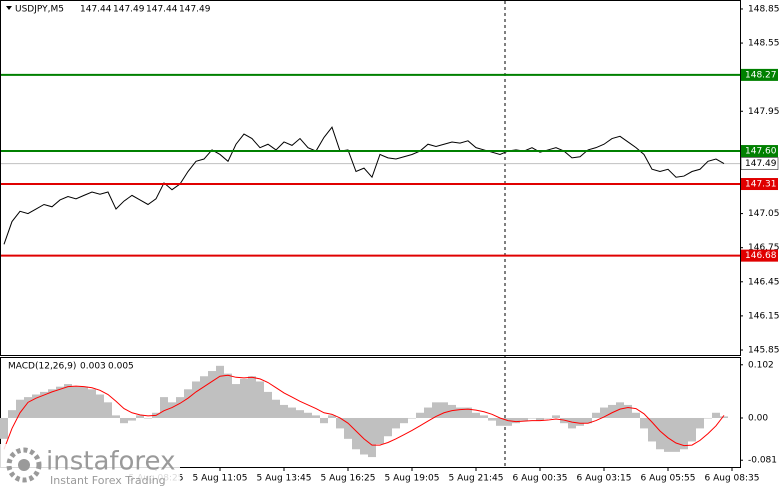  Describe the element at coordinates (348, 479) in the screenshot. I see `x-tick-label: 5 Aug 16:25` at that location.